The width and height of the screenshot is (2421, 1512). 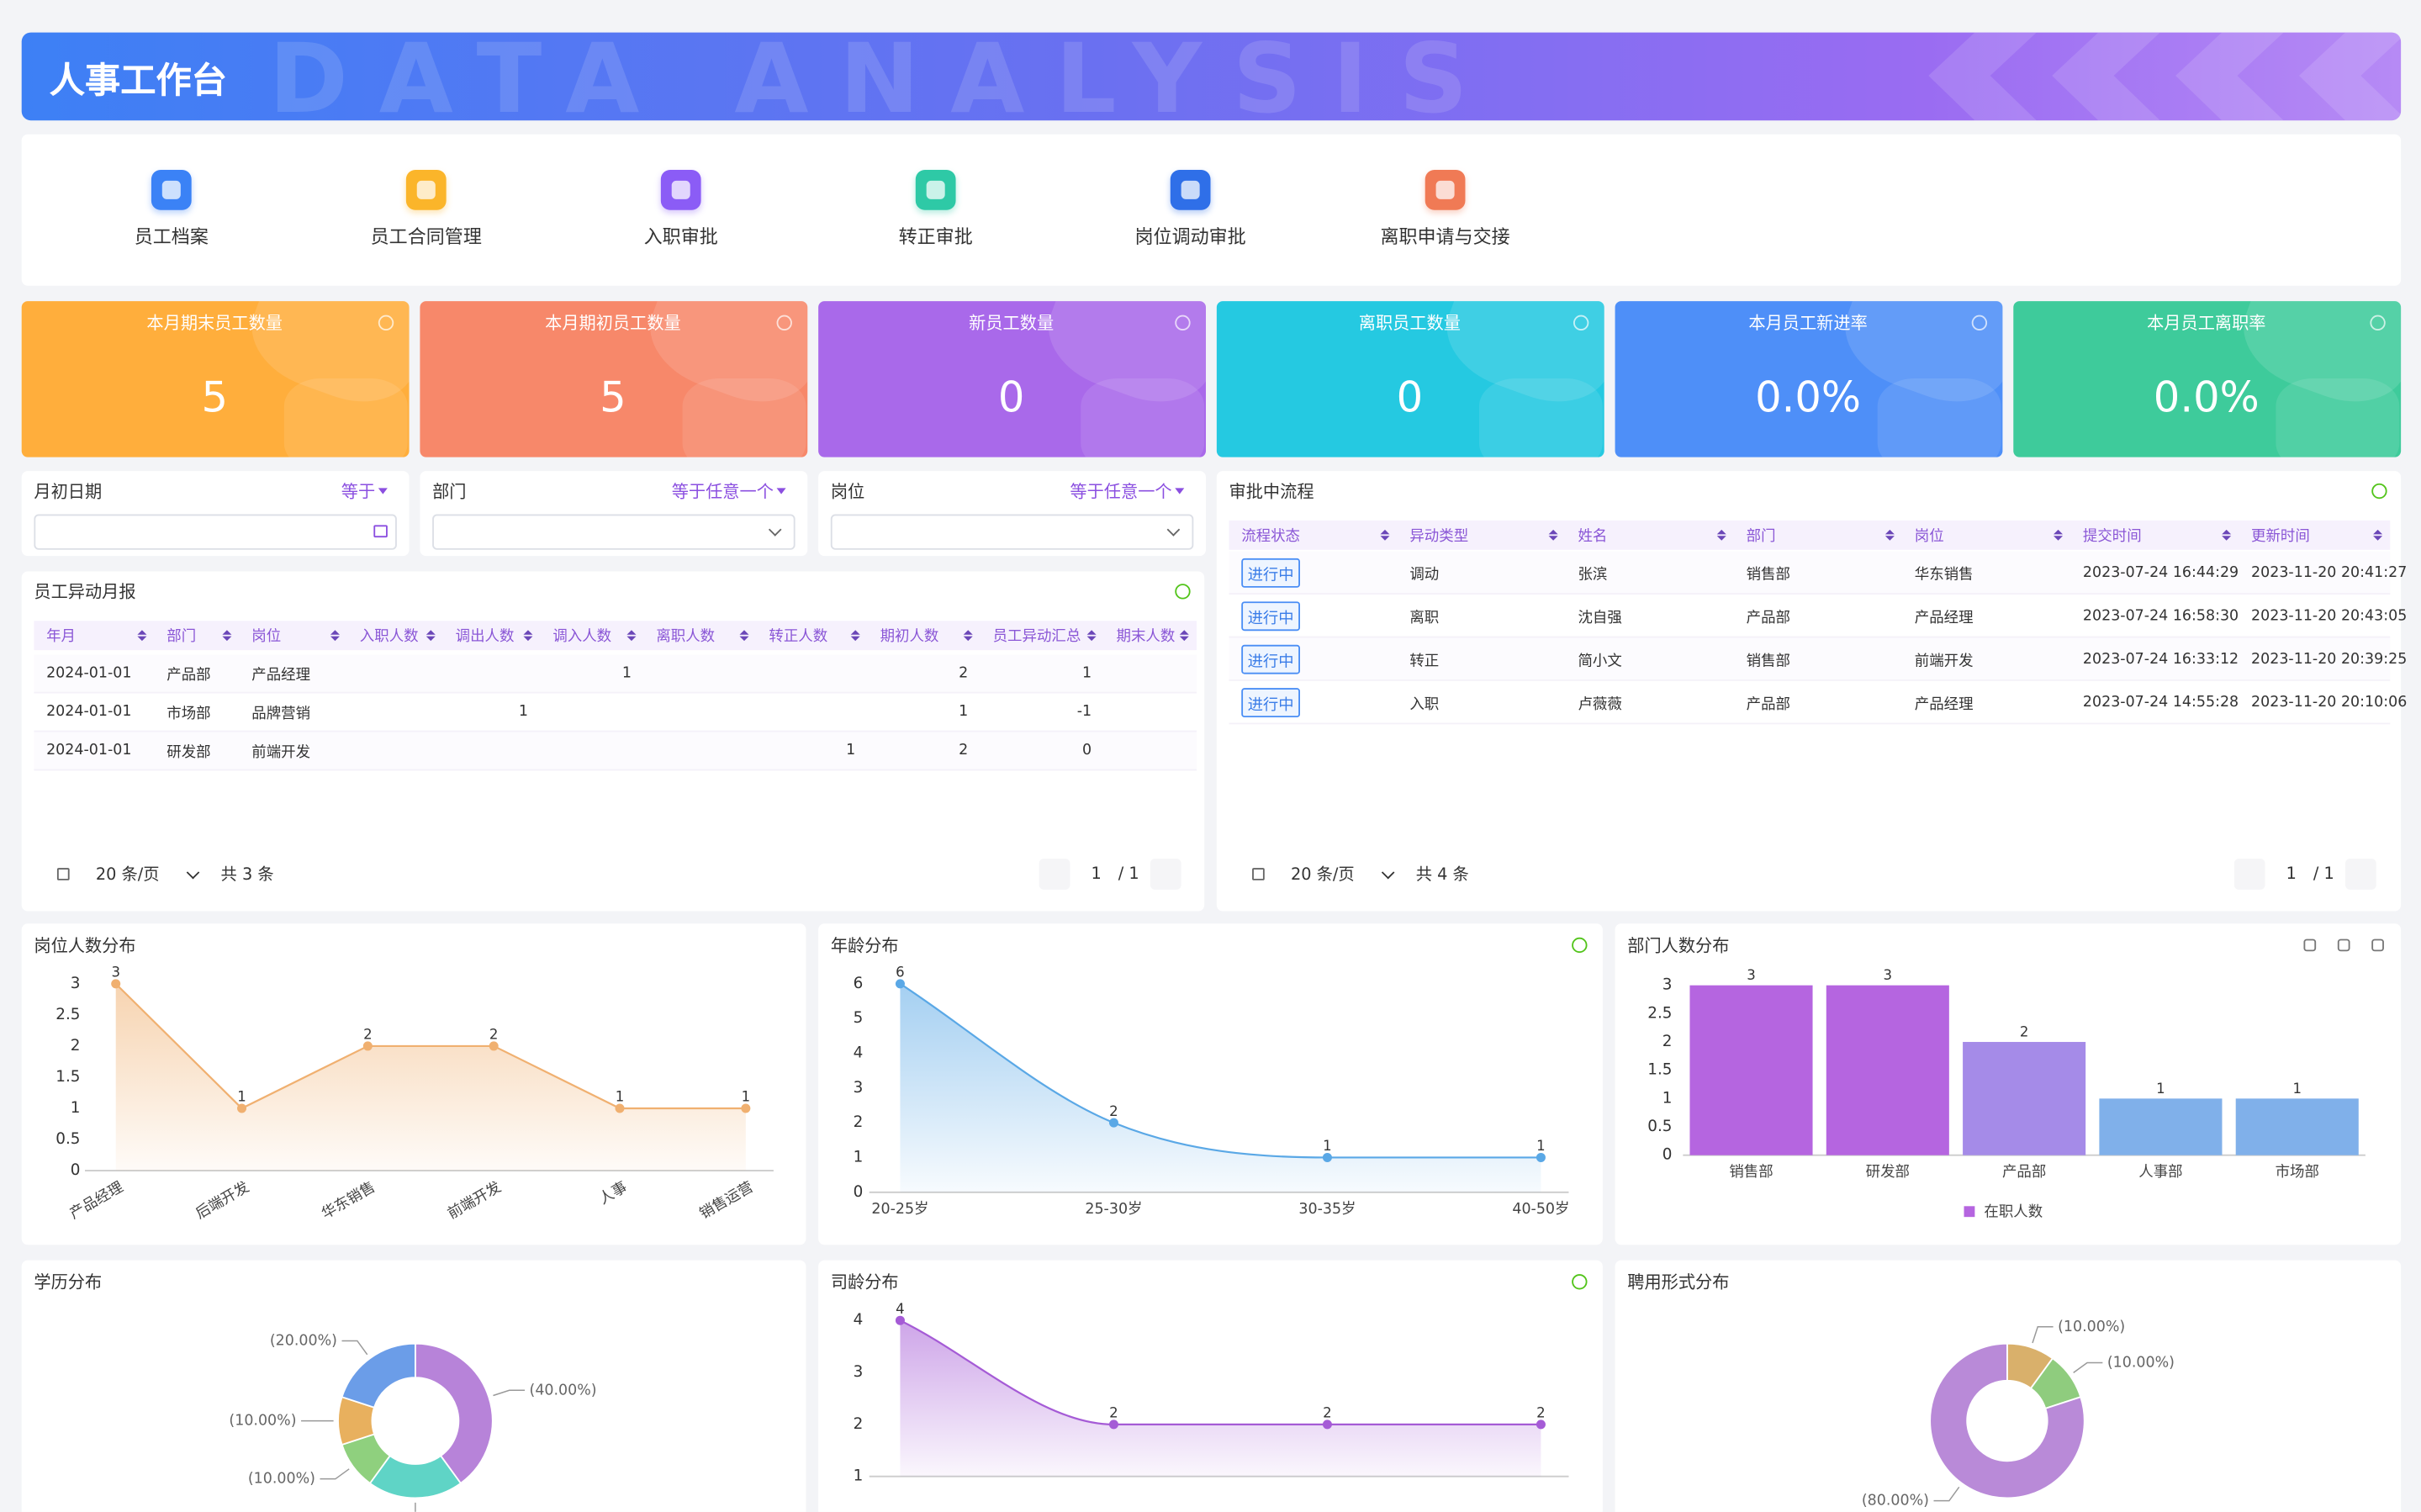 What do you see at coordinates (2280, 537) in the screenshot?
I see `column-header: 更新时间` at bounding box center [2280, 537].